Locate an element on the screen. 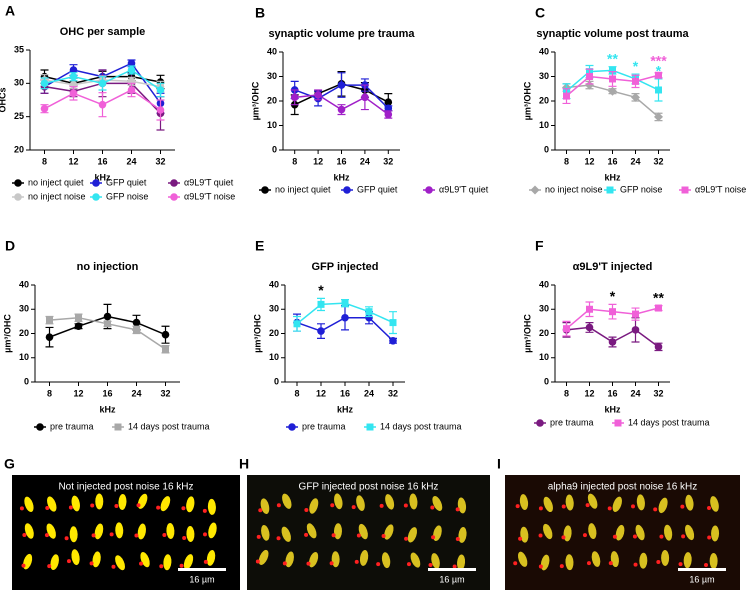 The image size is (747, 606). y-tick-label: 10 is located at coordinates (24, 357).